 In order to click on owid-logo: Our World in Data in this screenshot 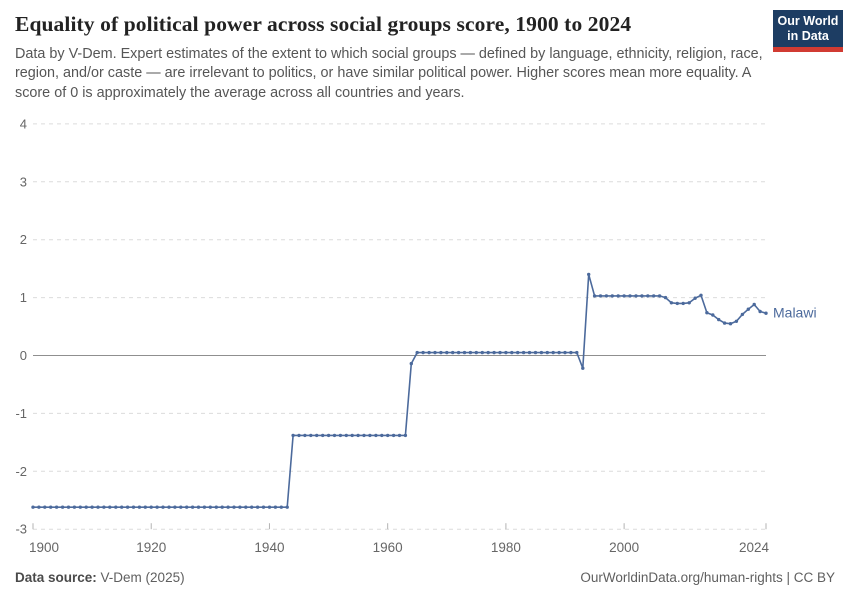, I will do `click(808, 31)`.